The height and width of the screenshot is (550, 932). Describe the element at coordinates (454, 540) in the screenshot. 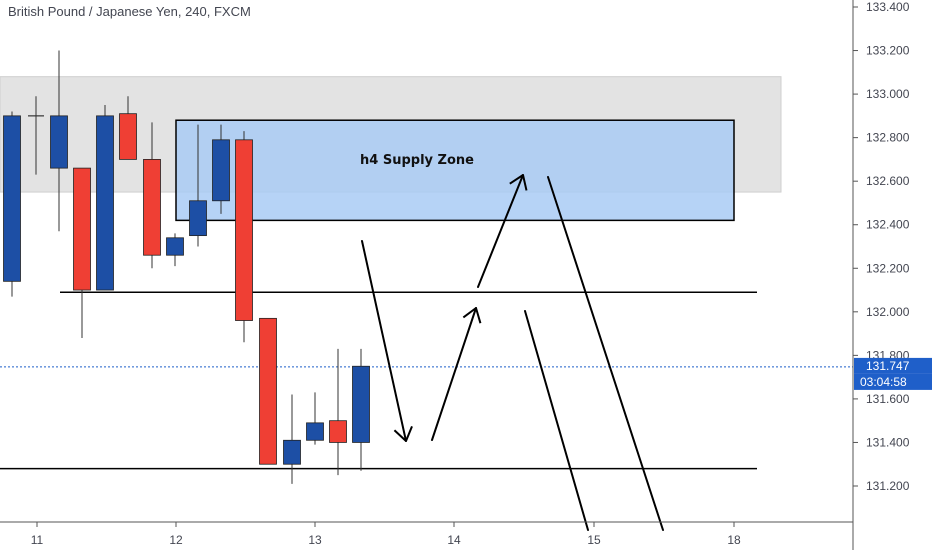

I see `time-tick-label: 14` at that location.